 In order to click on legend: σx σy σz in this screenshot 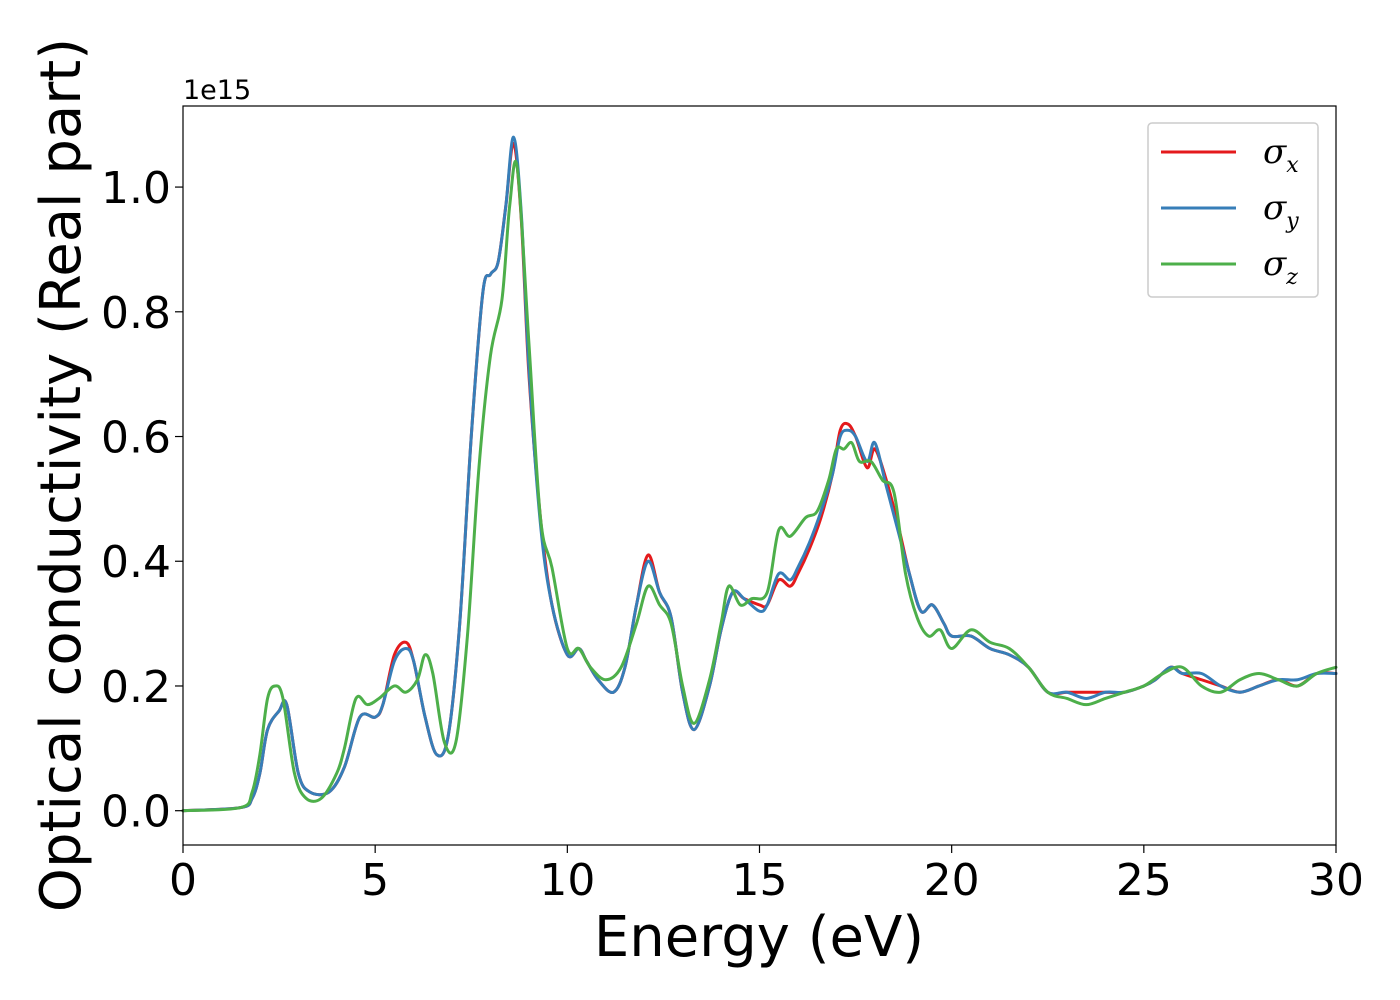, I will do `click(1233, 210)`.